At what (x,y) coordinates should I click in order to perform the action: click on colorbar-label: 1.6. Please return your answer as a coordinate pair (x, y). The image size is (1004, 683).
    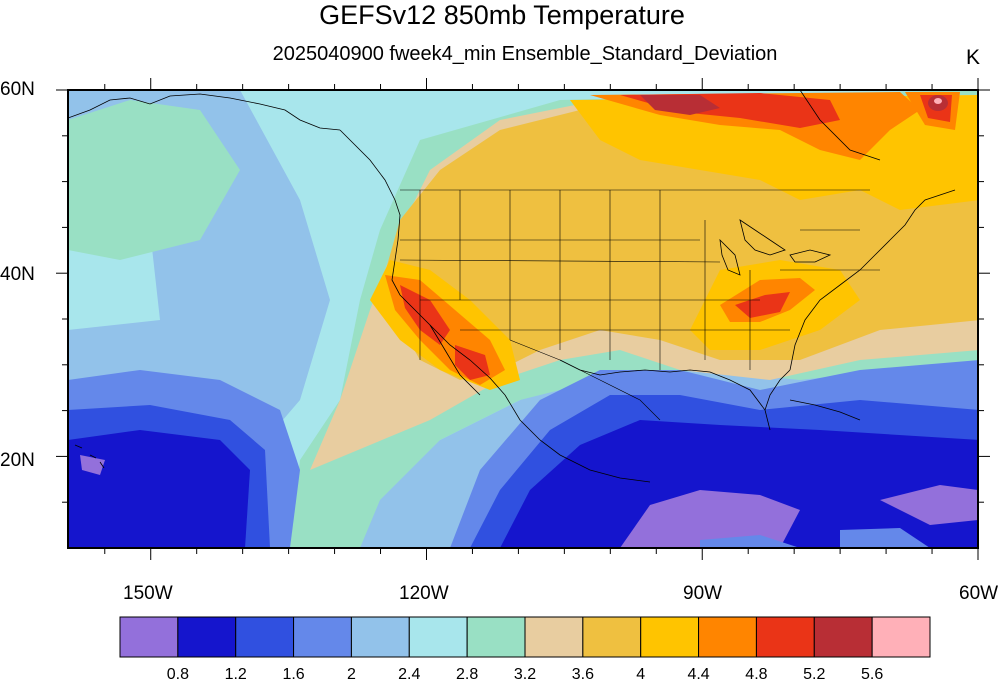
    Looking at the image, I should click on (293, 674).